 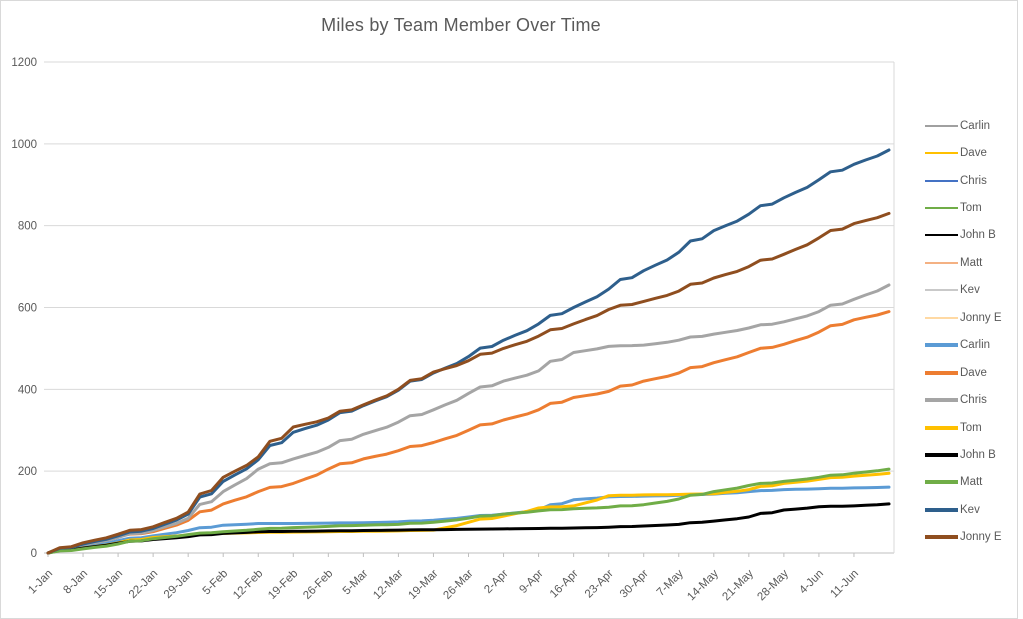 What do you see at coordinates (318, 585) in the screenshot?
I see `x-axis-label: 26-Feb` at bounding box center [318, 585].